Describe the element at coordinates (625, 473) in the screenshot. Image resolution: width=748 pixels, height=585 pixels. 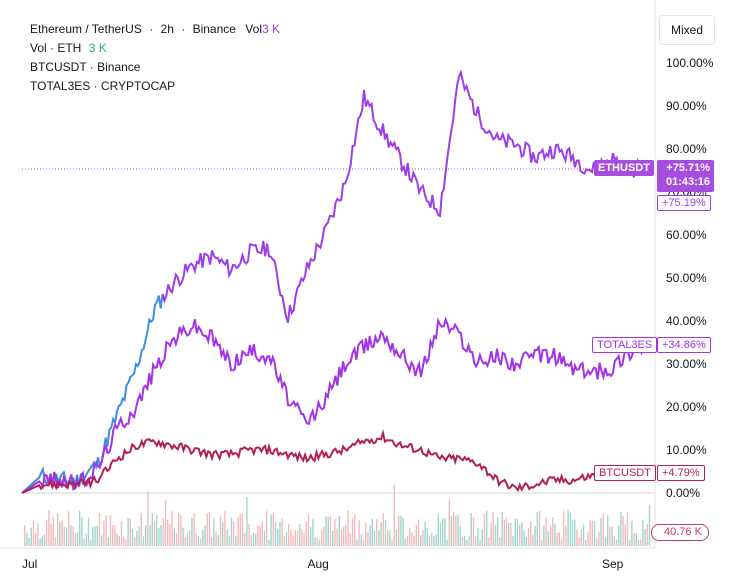
I see `btc-name-tag: BTCUSDT` at that location.